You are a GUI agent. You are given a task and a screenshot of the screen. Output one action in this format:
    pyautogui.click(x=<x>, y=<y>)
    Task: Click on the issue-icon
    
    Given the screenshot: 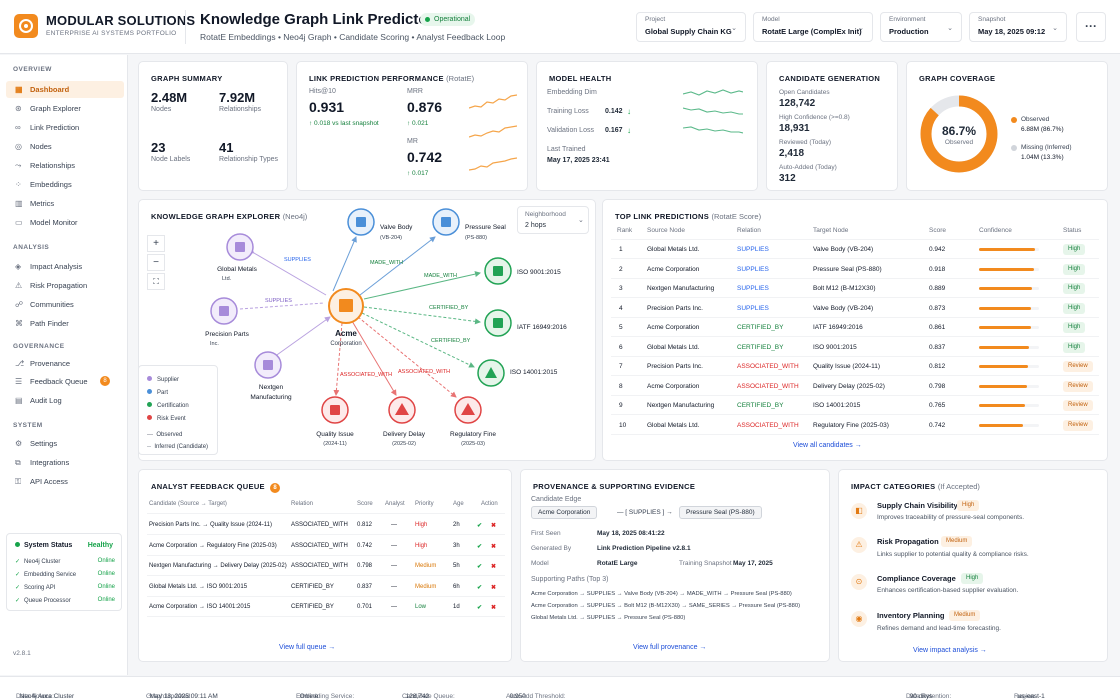 What is the action you would take?
    pyautogui.click(x=335, y=410)
    